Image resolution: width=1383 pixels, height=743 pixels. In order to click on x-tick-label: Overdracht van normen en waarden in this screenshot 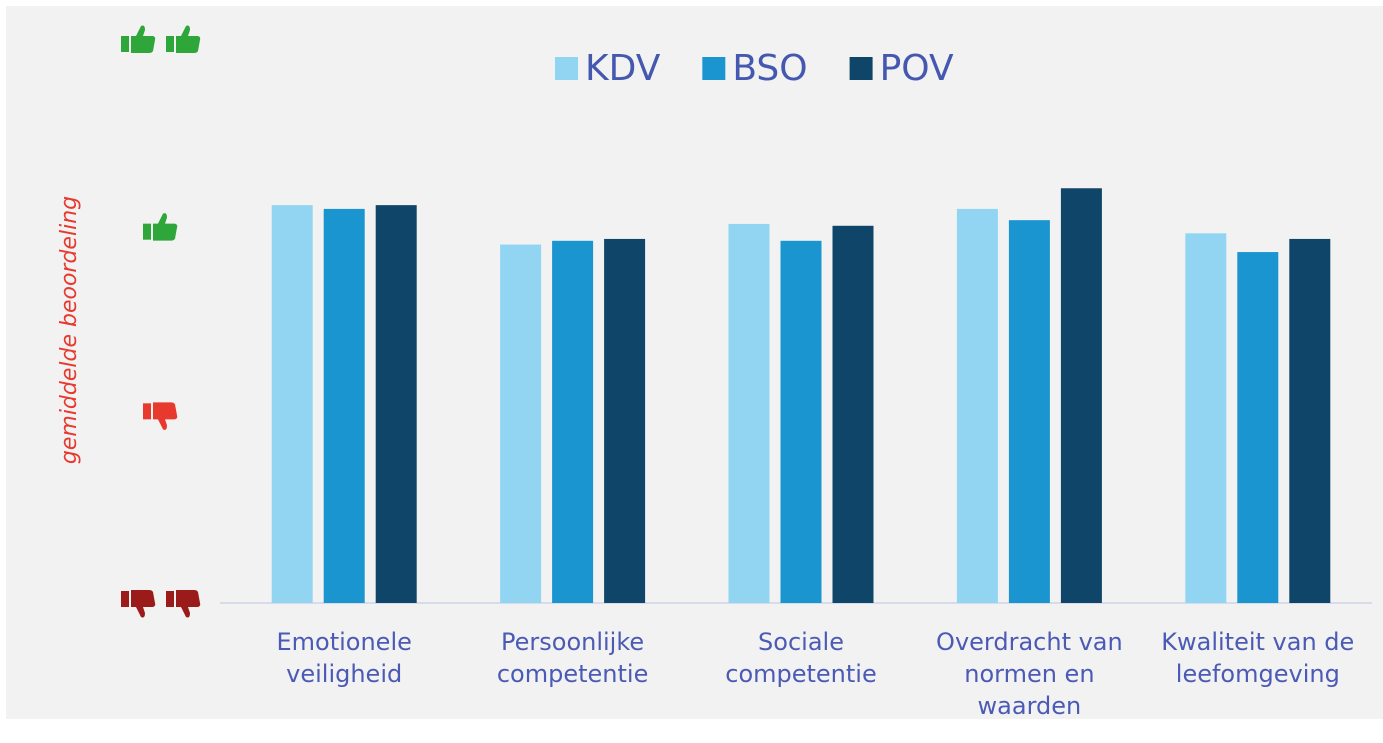, I will do `click(1029, 674)`.